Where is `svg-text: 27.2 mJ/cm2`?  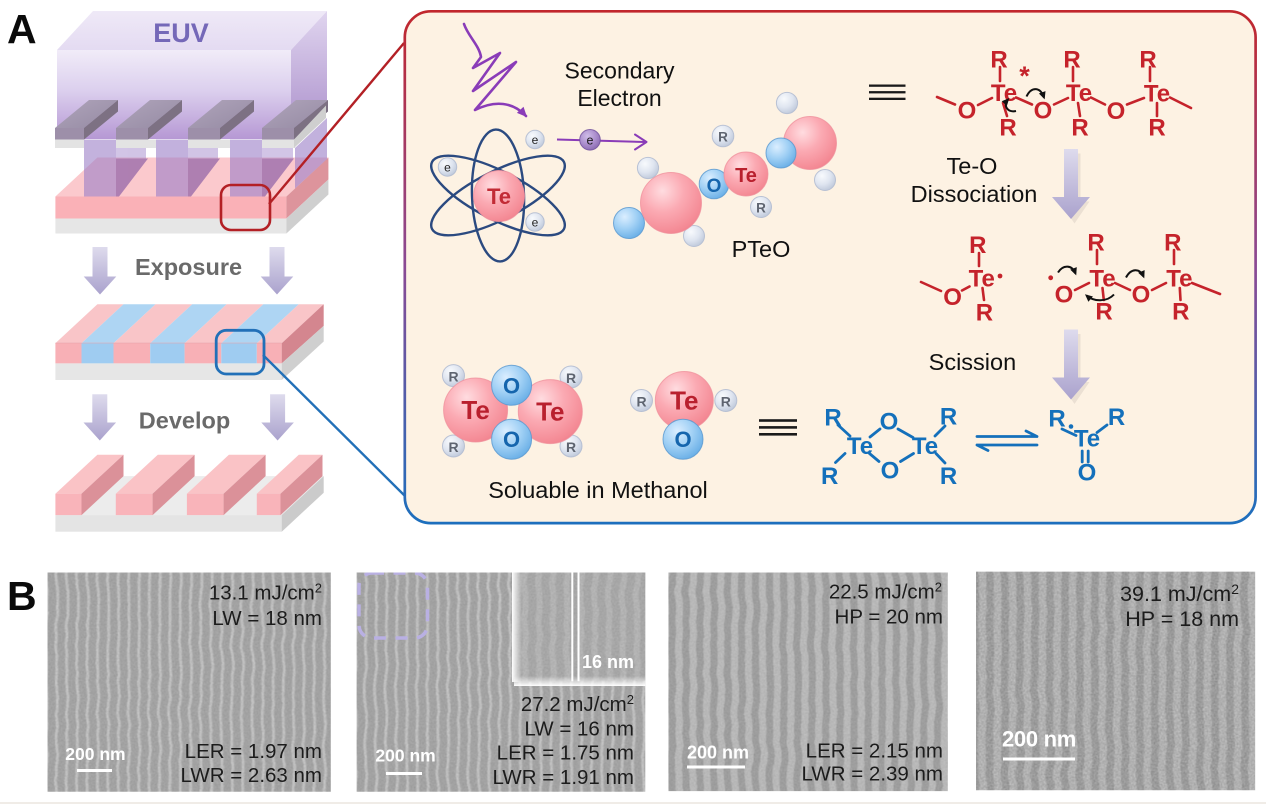 svg-text: 27.2 mJ/cm2 is located at coordinates (577, 704).